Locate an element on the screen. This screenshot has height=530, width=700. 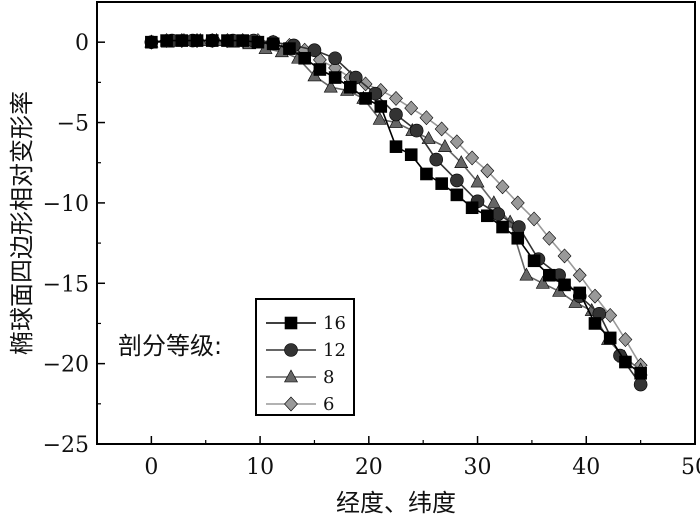
x-tick-label: 10 is located at coordinates (260, 467).